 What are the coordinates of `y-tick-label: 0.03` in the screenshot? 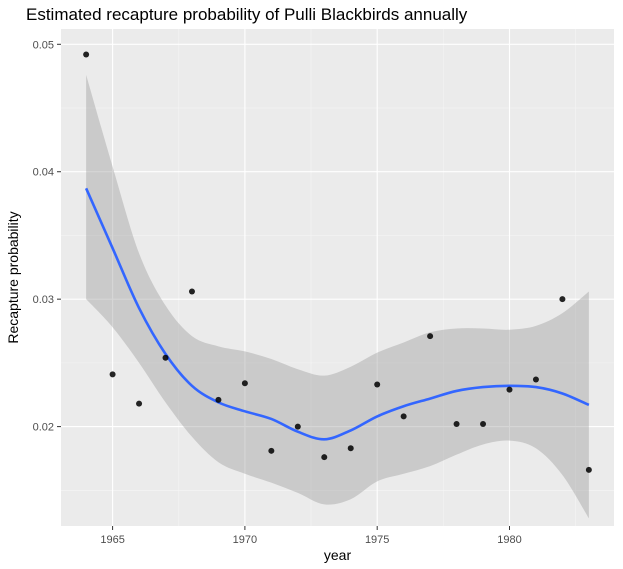 It's located at (43, 300).